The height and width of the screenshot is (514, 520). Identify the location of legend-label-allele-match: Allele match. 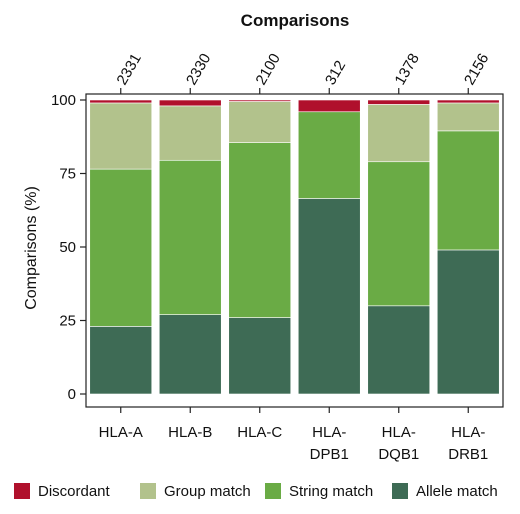
(457, 491).